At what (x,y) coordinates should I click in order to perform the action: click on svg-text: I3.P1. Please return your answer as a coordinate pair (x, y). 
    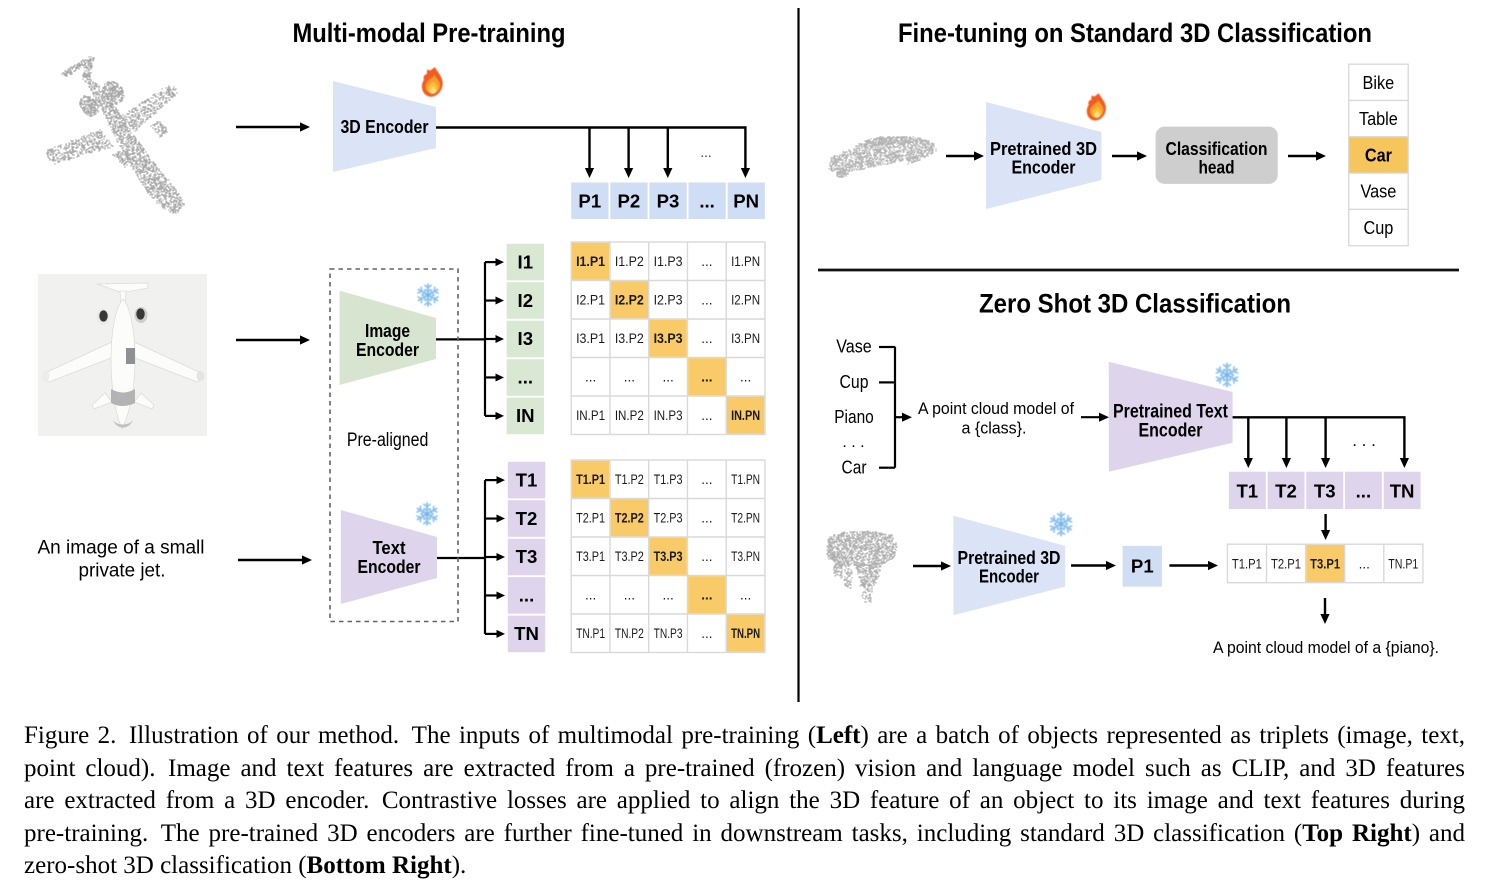
    Looking at the image, I should click on (590, 338).